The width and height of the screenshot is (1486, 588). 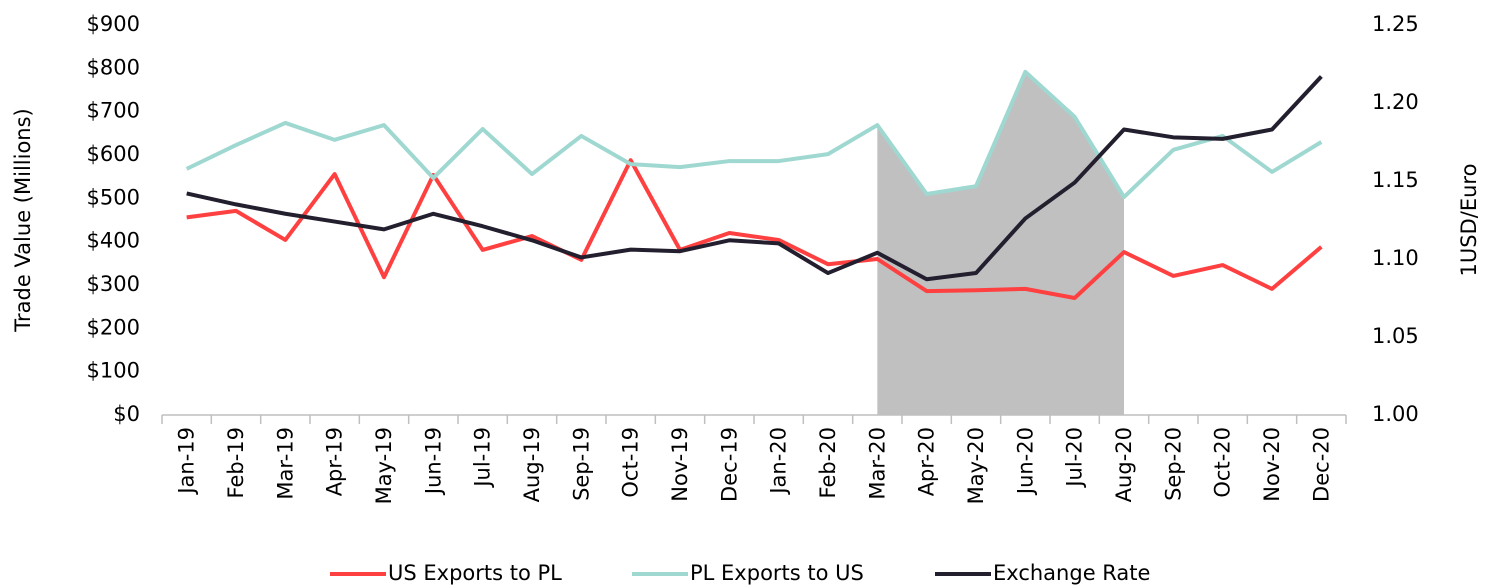 I want to click on x-tick-label: May-19, so click(x=384, y=465).